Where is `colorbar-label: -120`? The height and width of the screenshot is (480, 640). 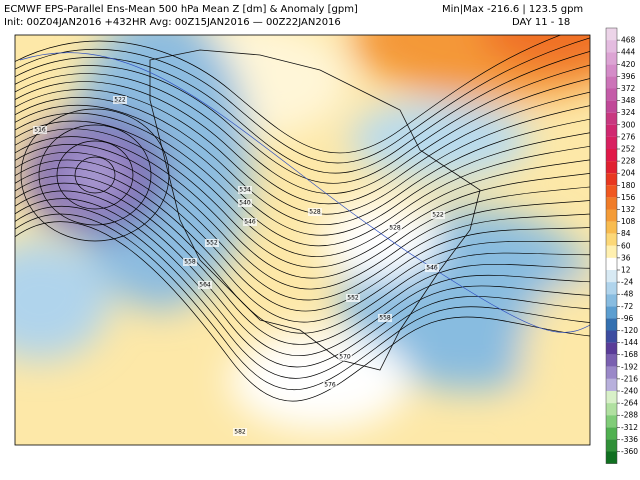
colorbar-label: -120 is located at coordinates (629, 330).